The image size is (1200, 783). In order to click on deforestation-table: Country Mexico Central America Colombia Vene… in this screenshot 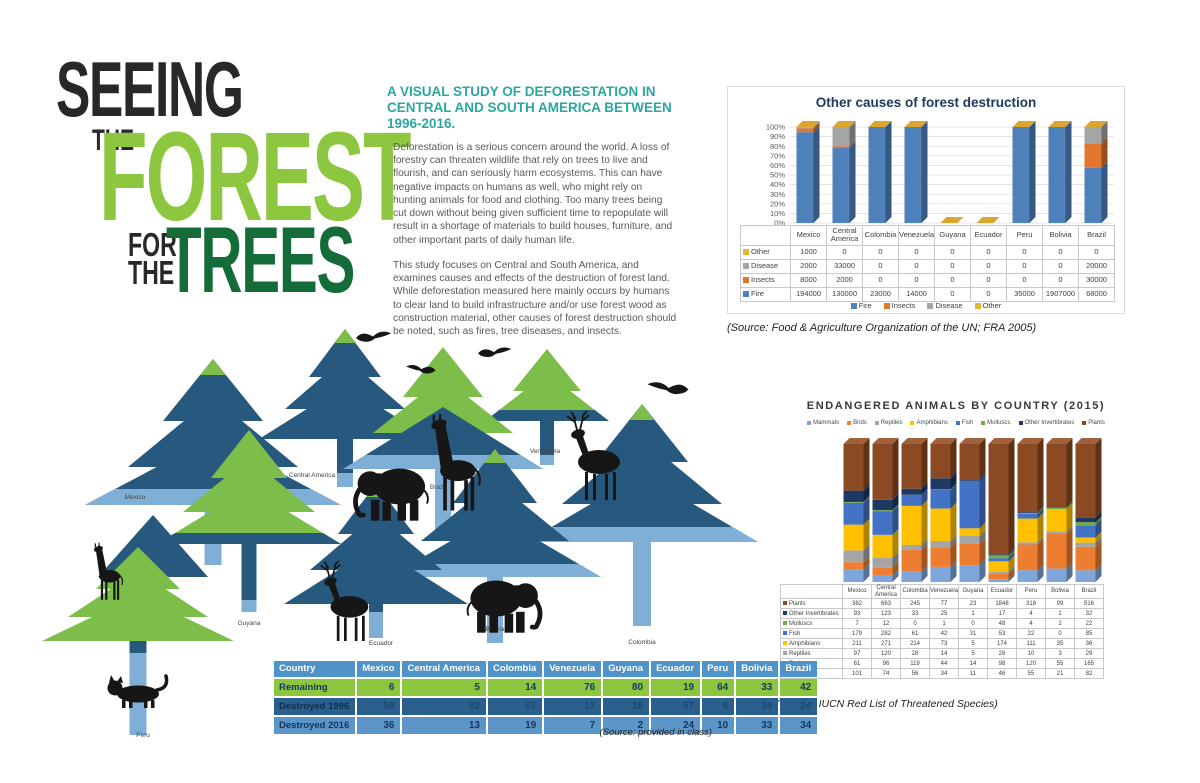, I will do `click(545, 697)`.